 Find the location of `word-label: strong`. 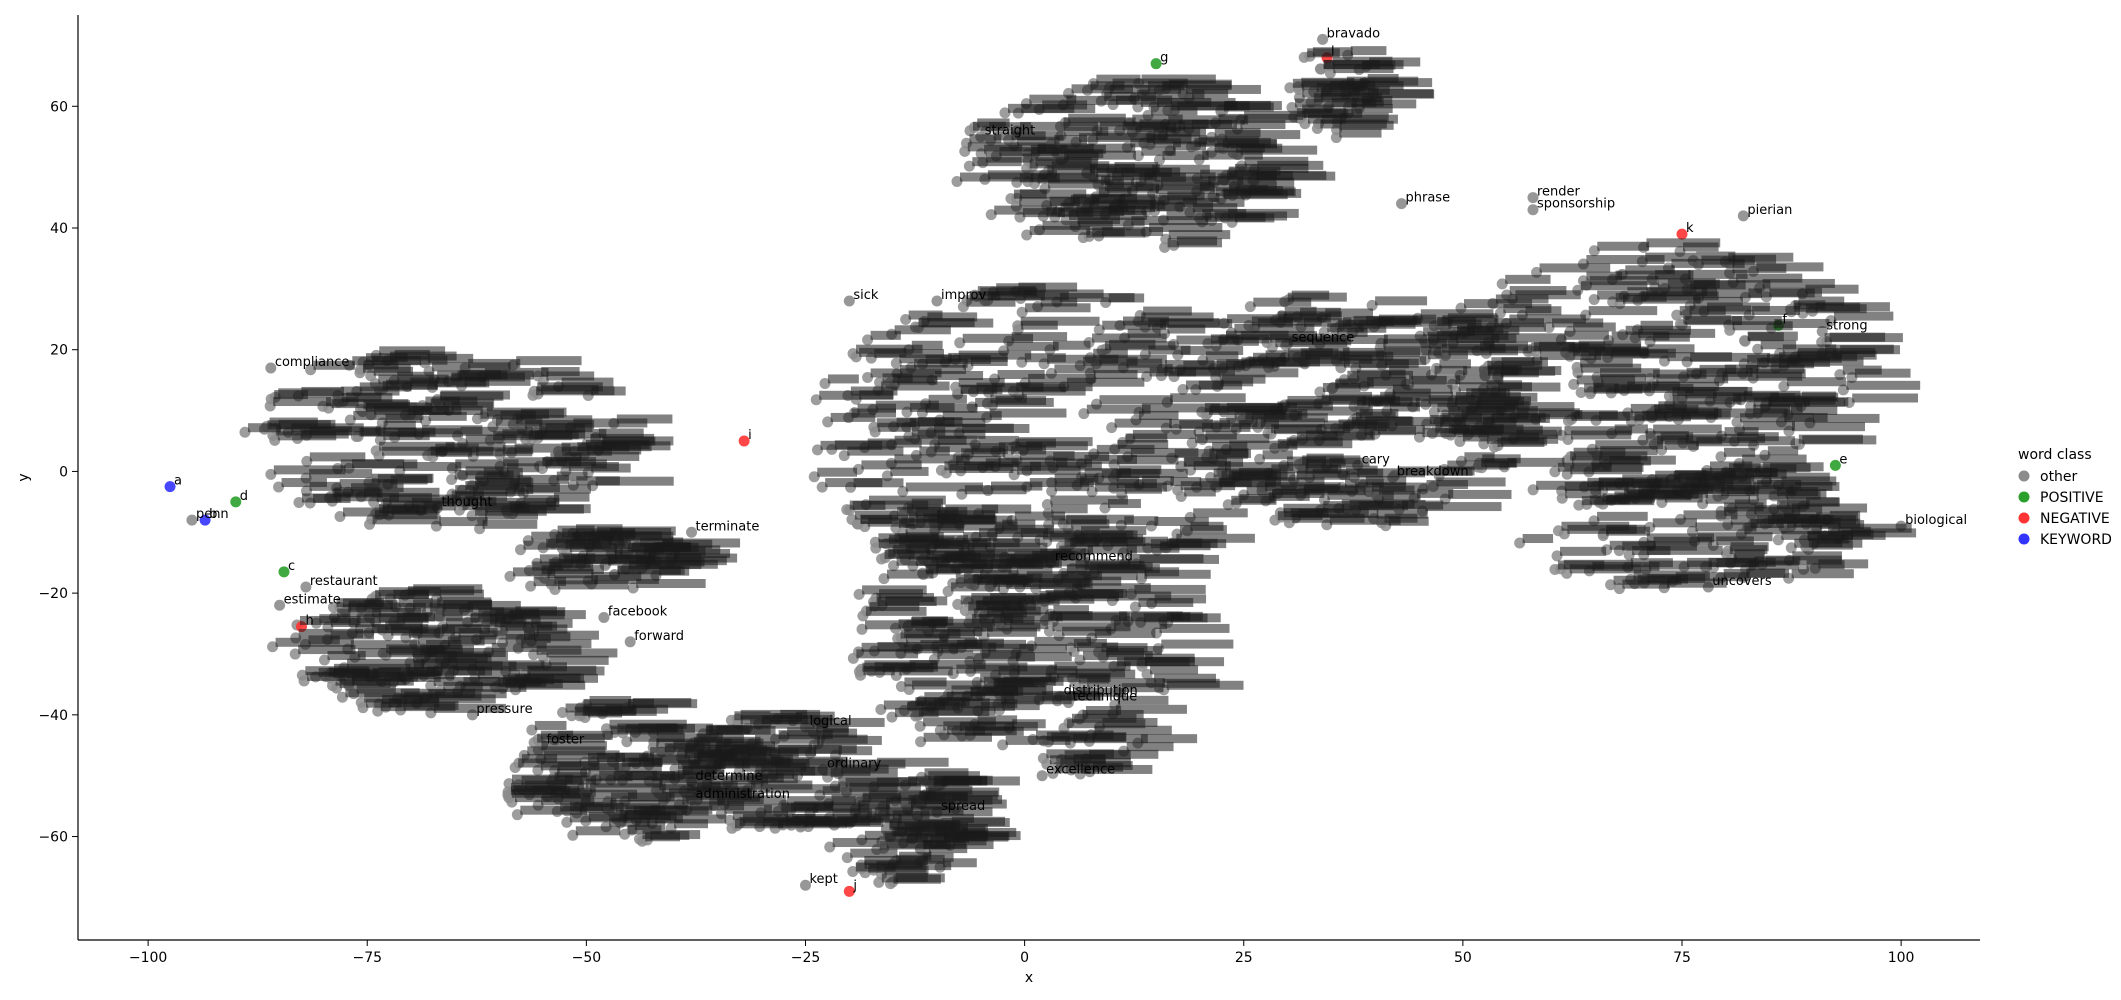

word-label: strong is located at coordinates (1846, 325).